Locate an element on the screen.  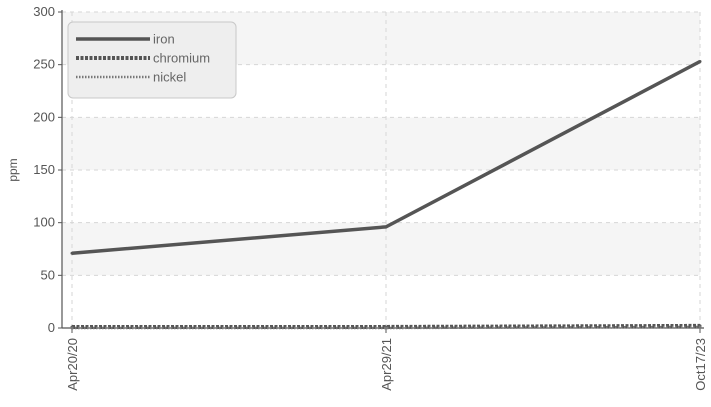
series-line-nickel is located at coordinates (386, 327).